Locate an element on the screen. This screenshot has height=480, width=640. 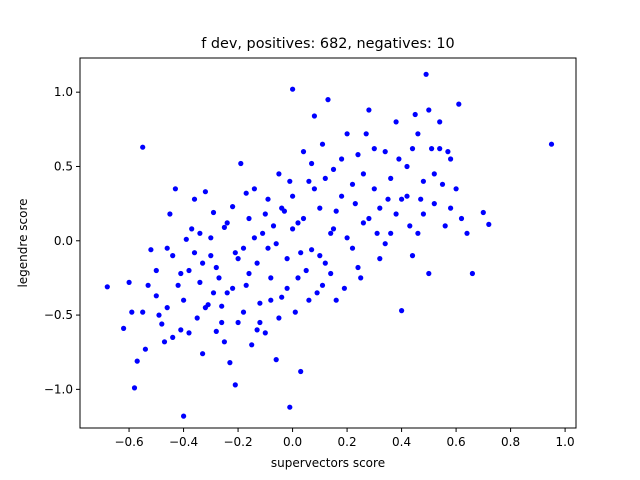
x-tick-label: 0.2 is located at coordinates (347, 442).